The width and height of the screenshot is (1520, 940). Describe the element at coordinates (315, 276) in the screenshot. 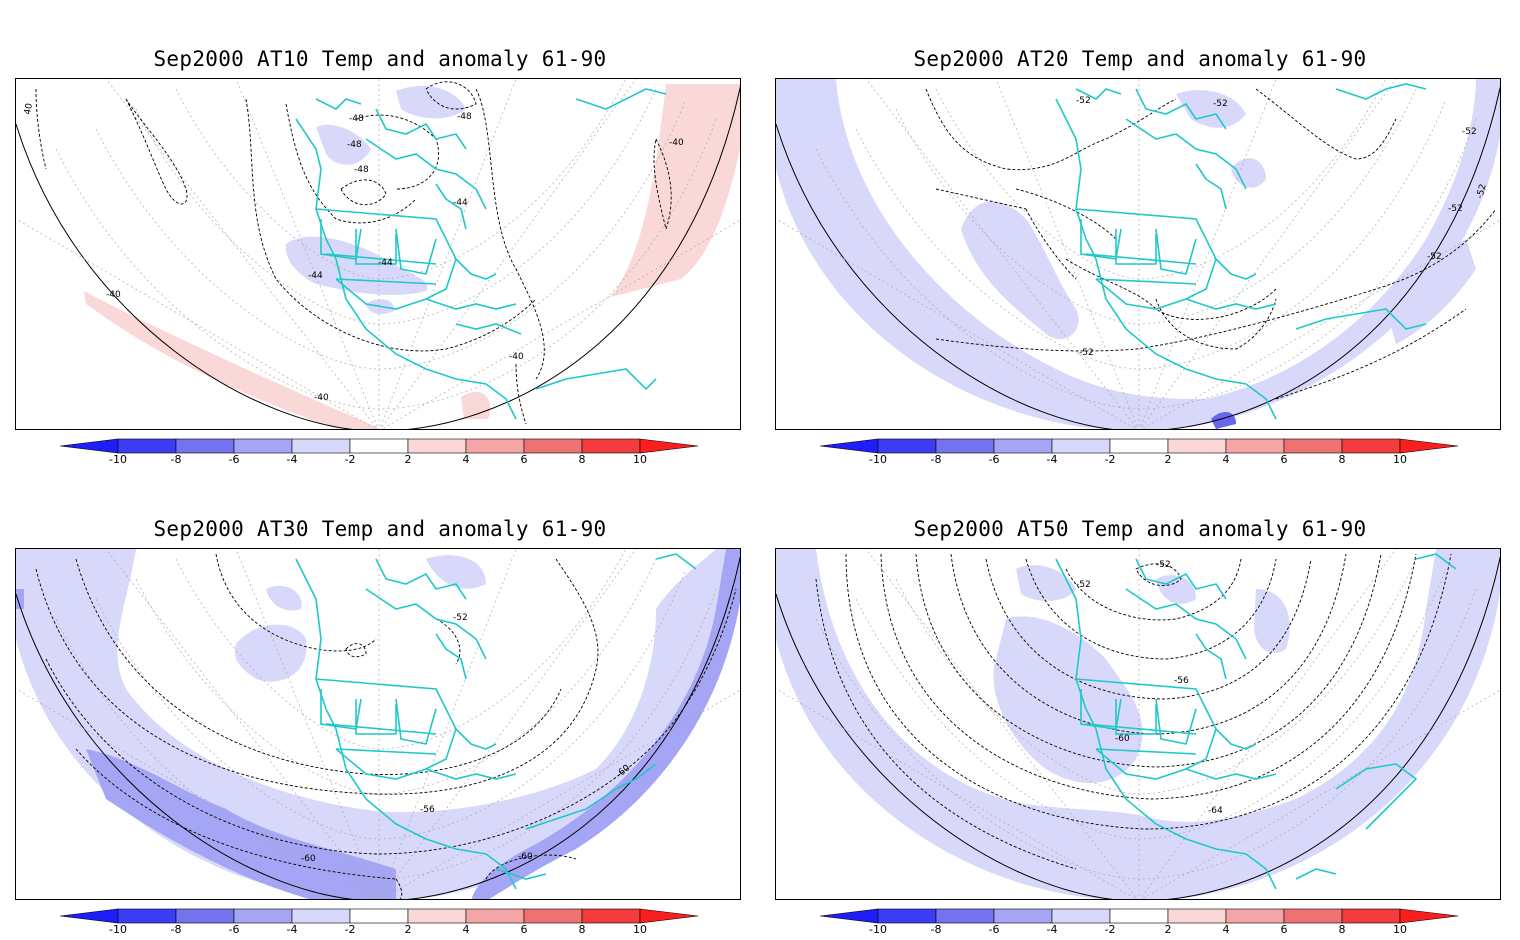

I see `contour-label: -44` at that location.